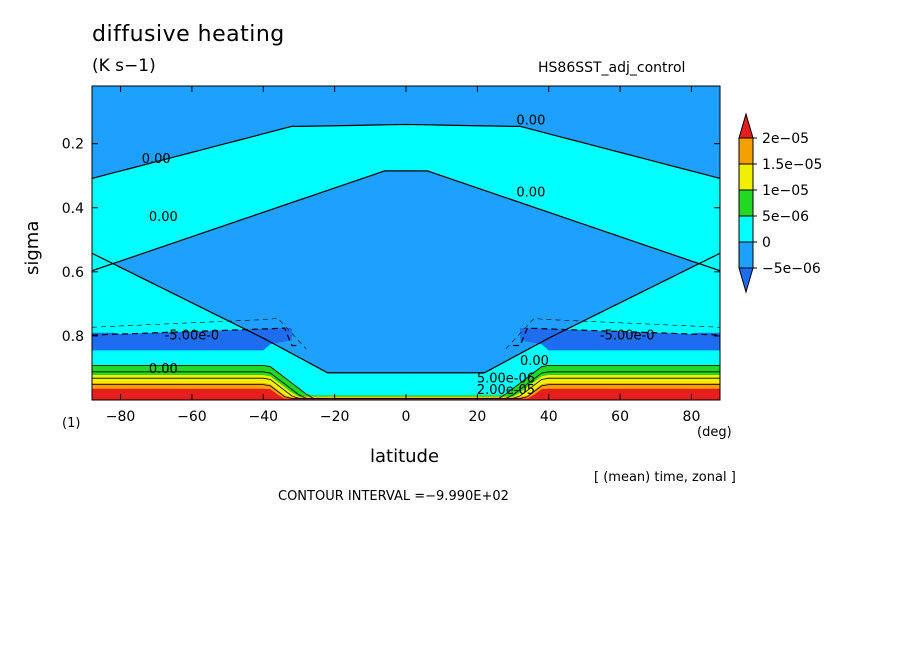 This screenshot has width=904, height=654. Describe the element at coordinates (692, 417) in the screenshot. I see `x-tick-label: 80` at that location.